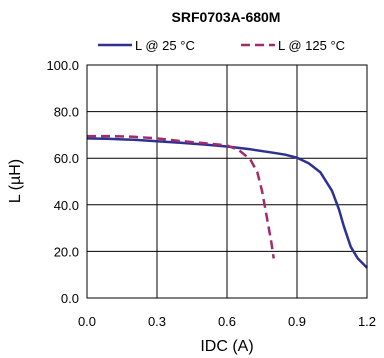  What do you see at coordinates (70, 298) in the screenshot?
I see `y-tick-label: 0.0` at bounding box center [70, 298].